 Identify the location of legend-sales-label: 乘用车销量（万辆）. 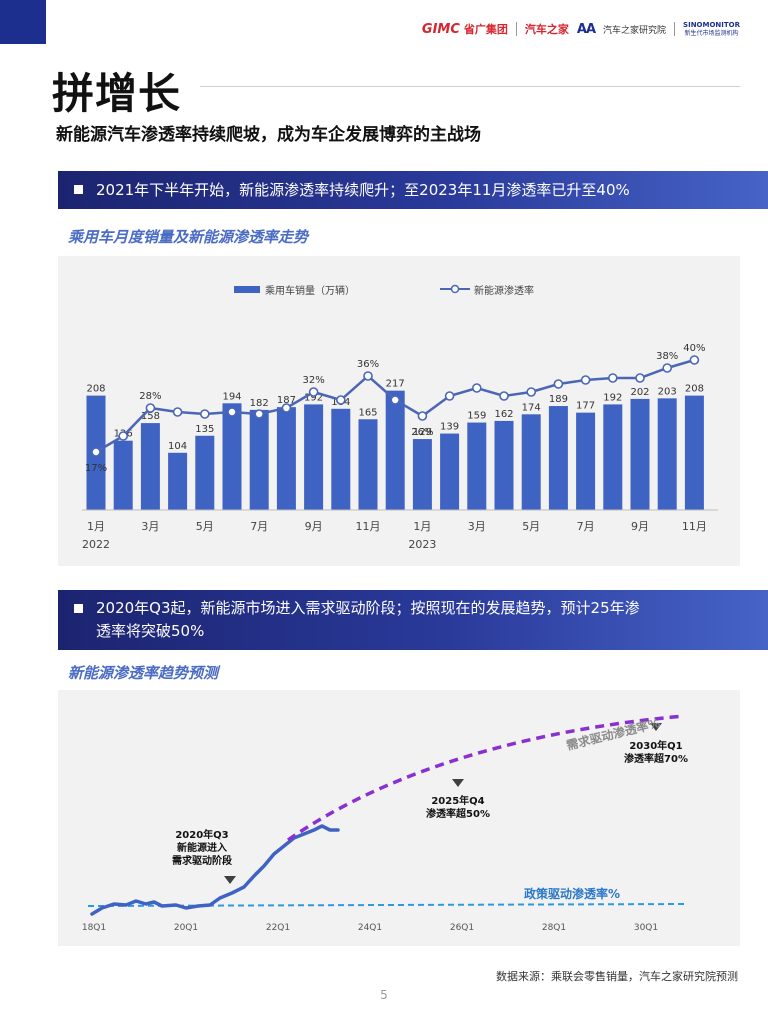
(310, 290).